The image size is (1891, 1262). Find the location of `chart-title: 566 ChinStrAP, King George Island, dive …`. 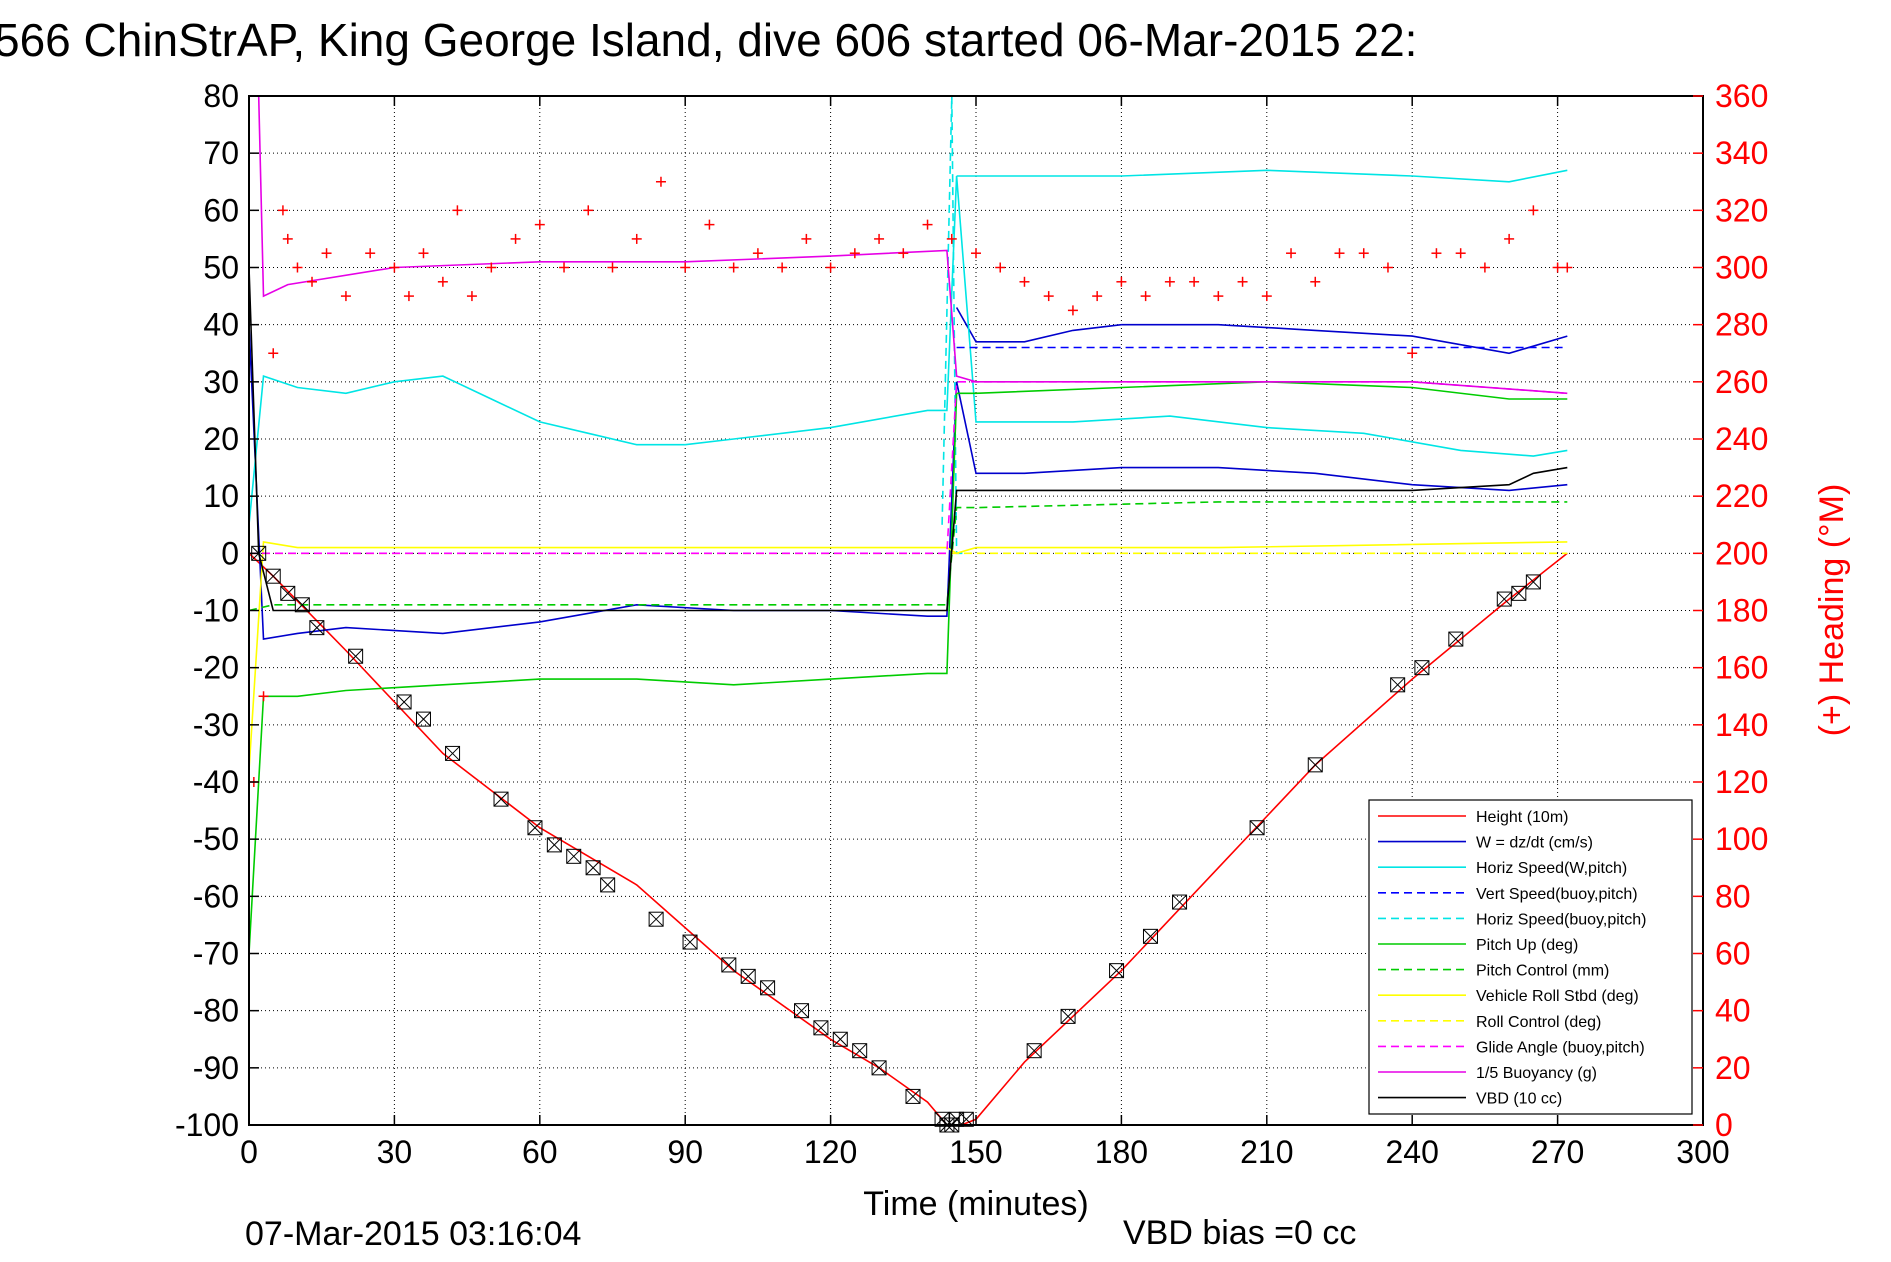

chart-title: 566 ChinStrAP, King George Island, dive … is located at coordinates (708, 40).